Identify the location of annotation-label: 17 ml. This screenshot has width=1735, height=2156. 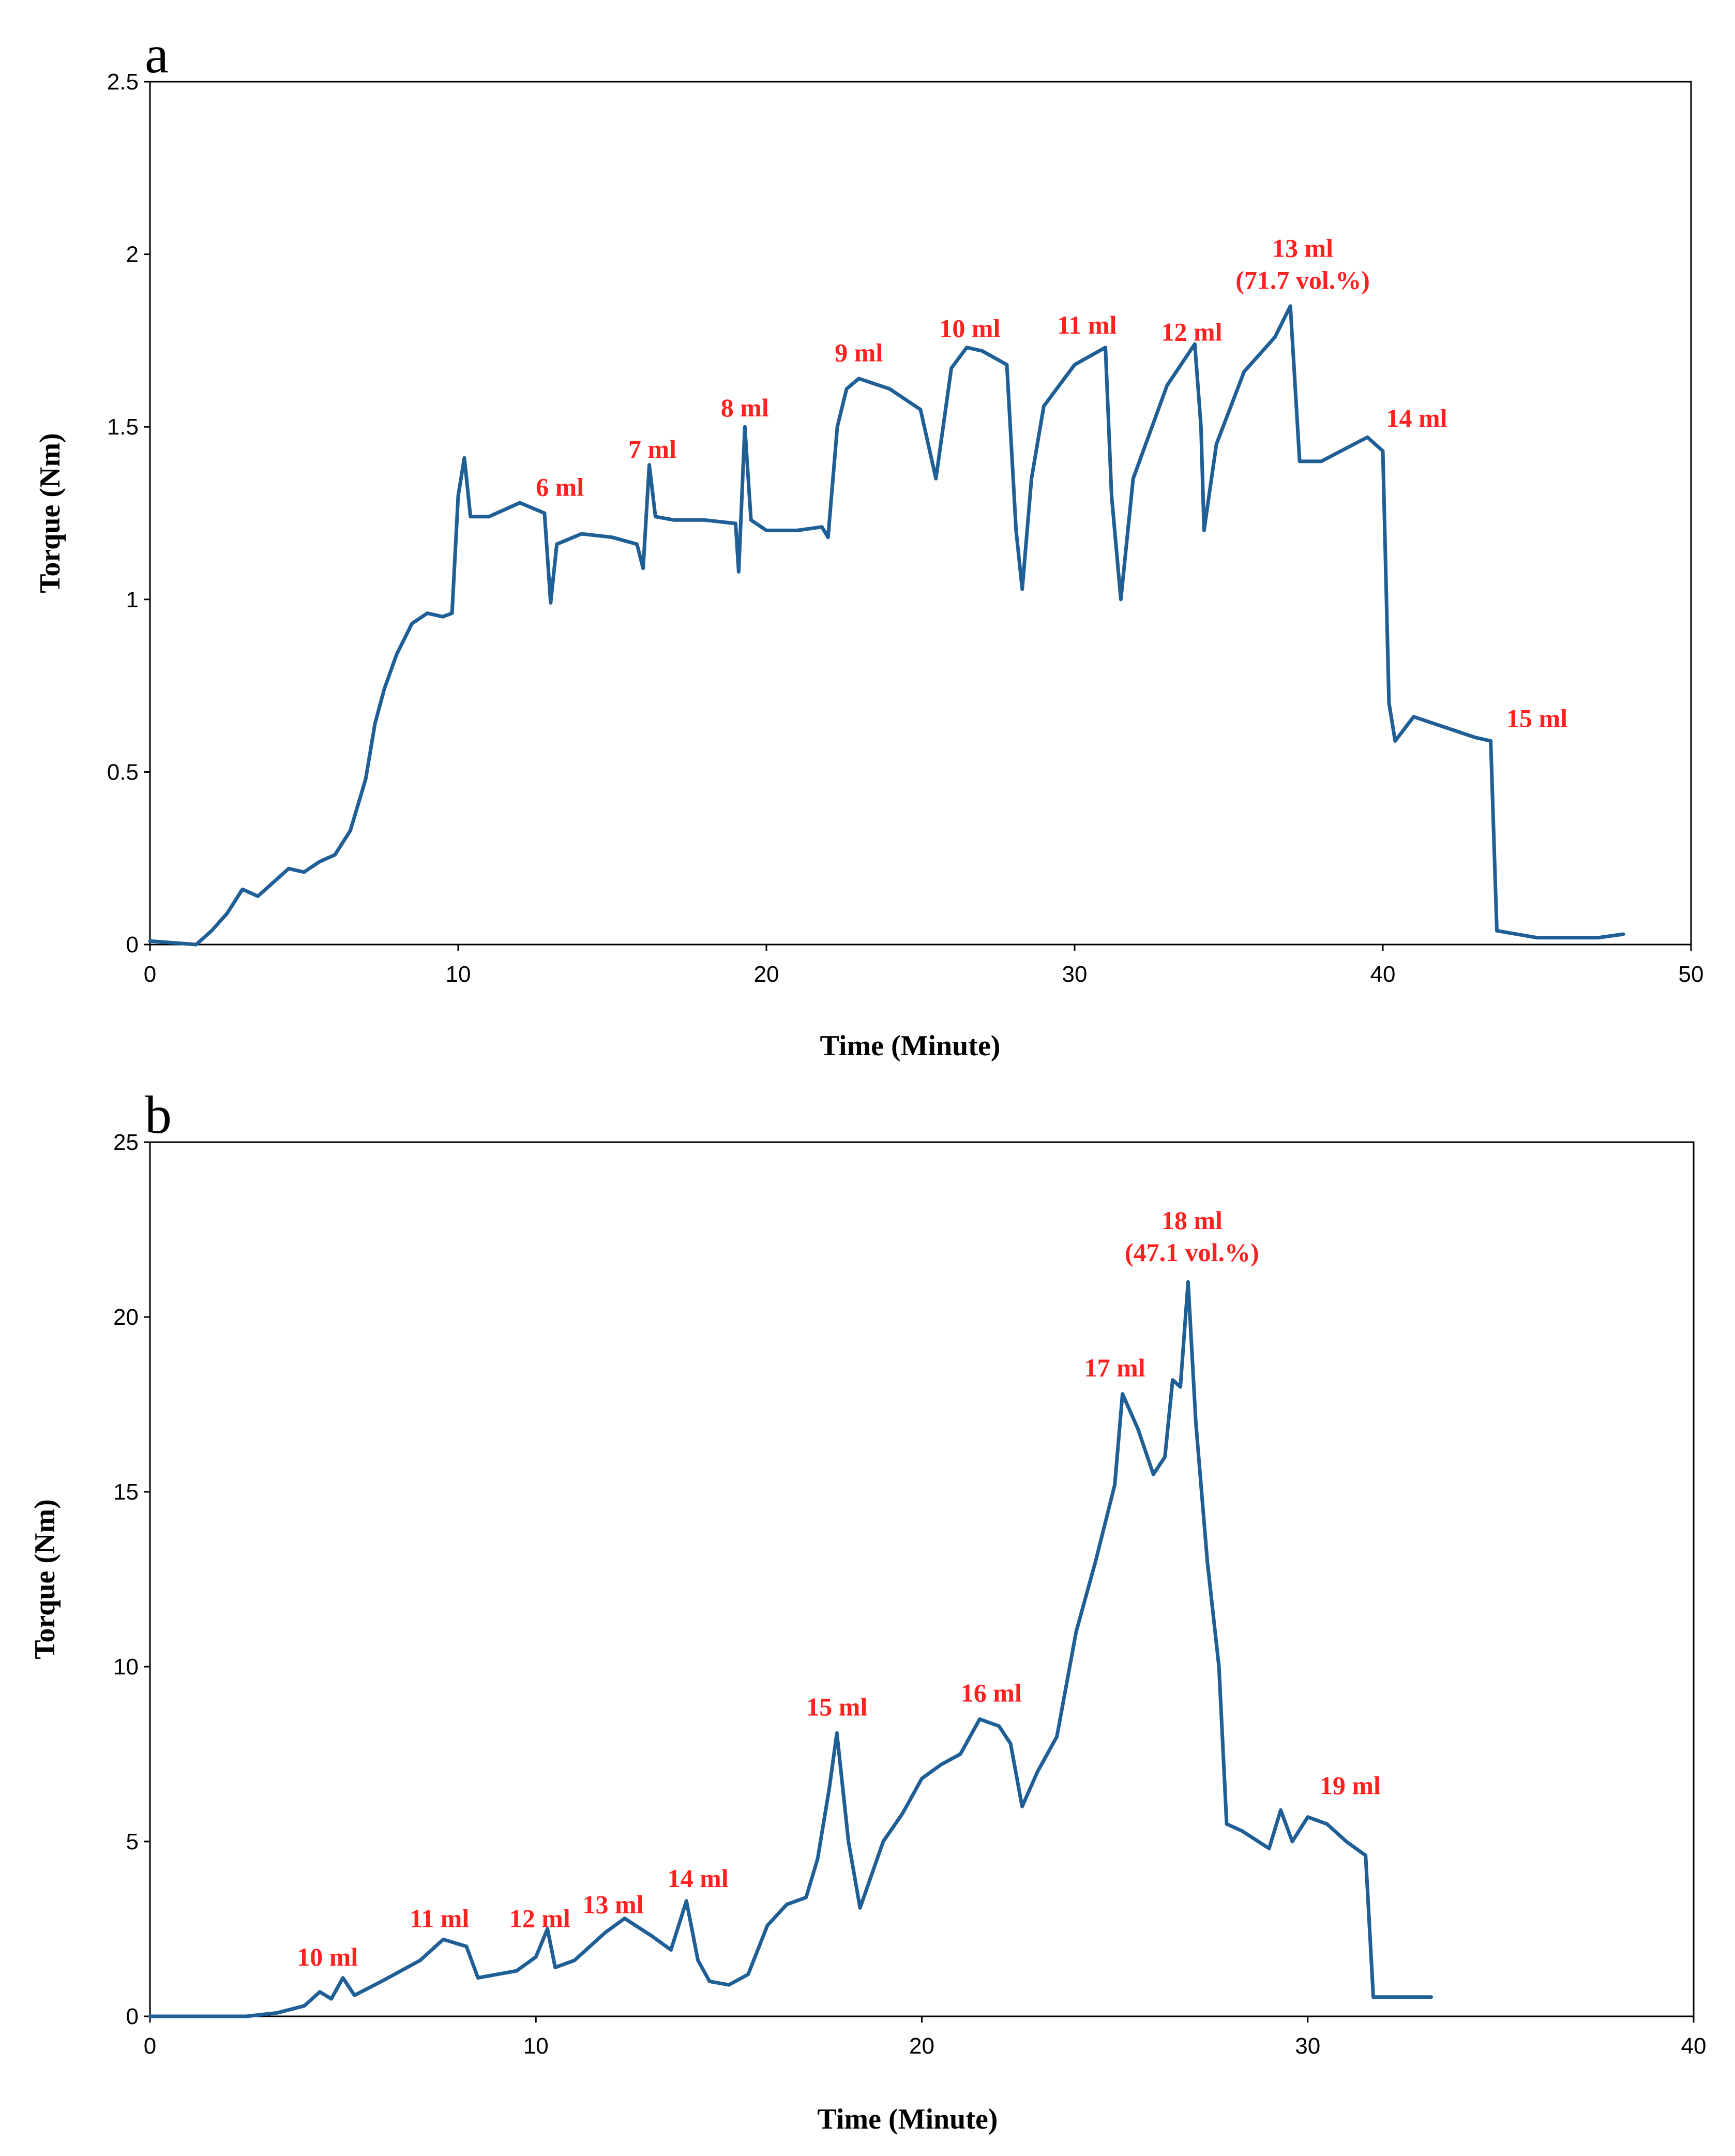
(1114, 1368).